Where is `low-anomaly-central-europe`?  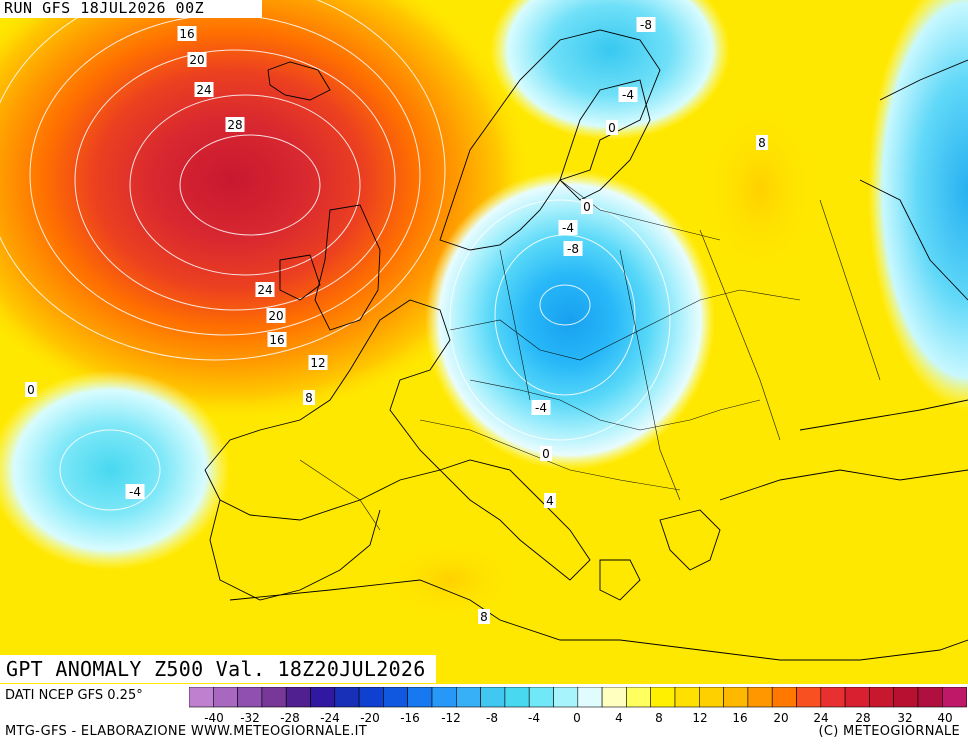 low-anomaly-central-europe is located at coordinates (570, 320).